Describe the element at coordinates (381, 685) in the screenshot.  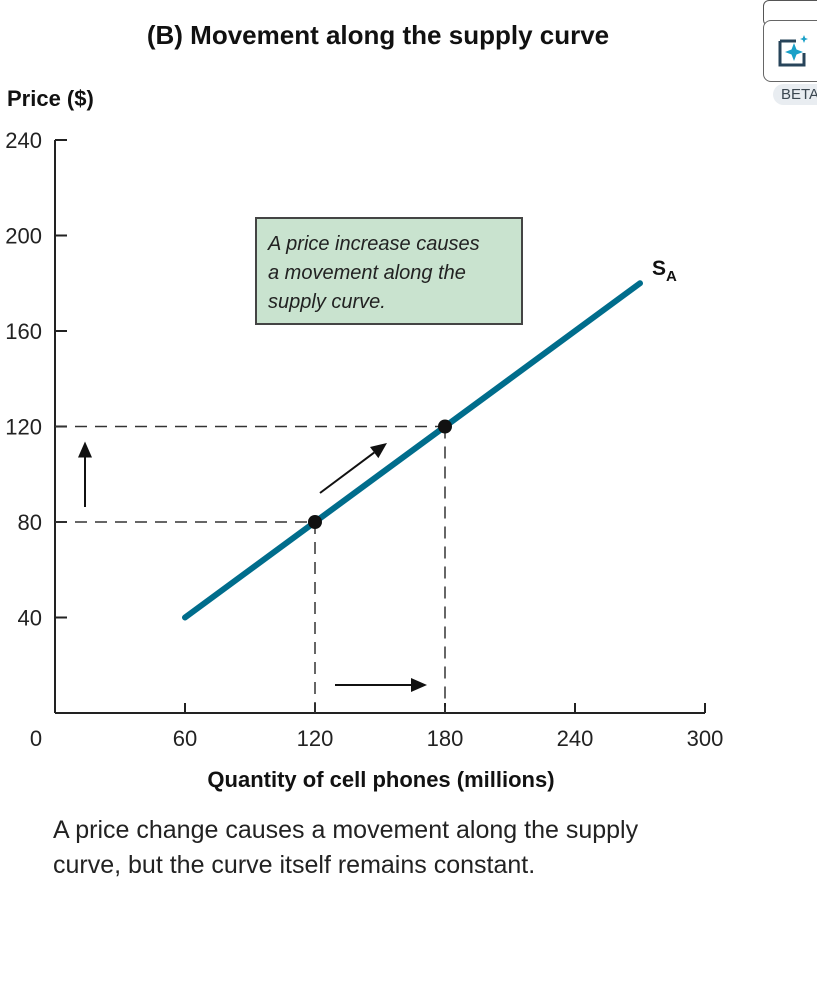
I see `quantity-right-arrow` at that location.